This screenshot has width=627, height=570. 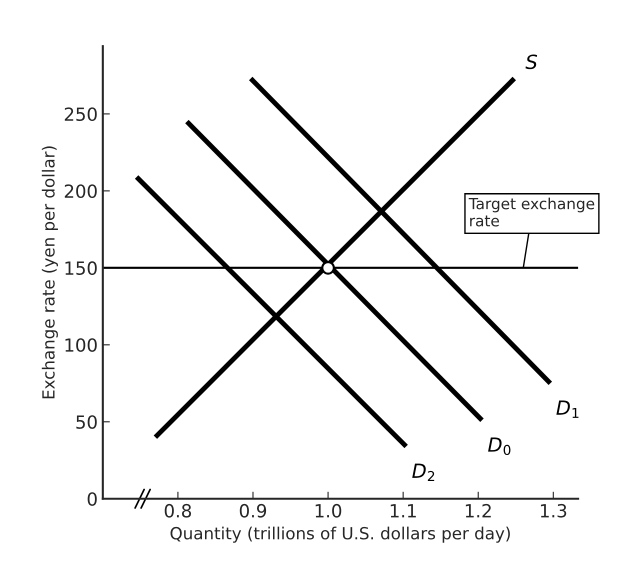 I want to click on y-tick-label: 100, so click(x=81, y=345).